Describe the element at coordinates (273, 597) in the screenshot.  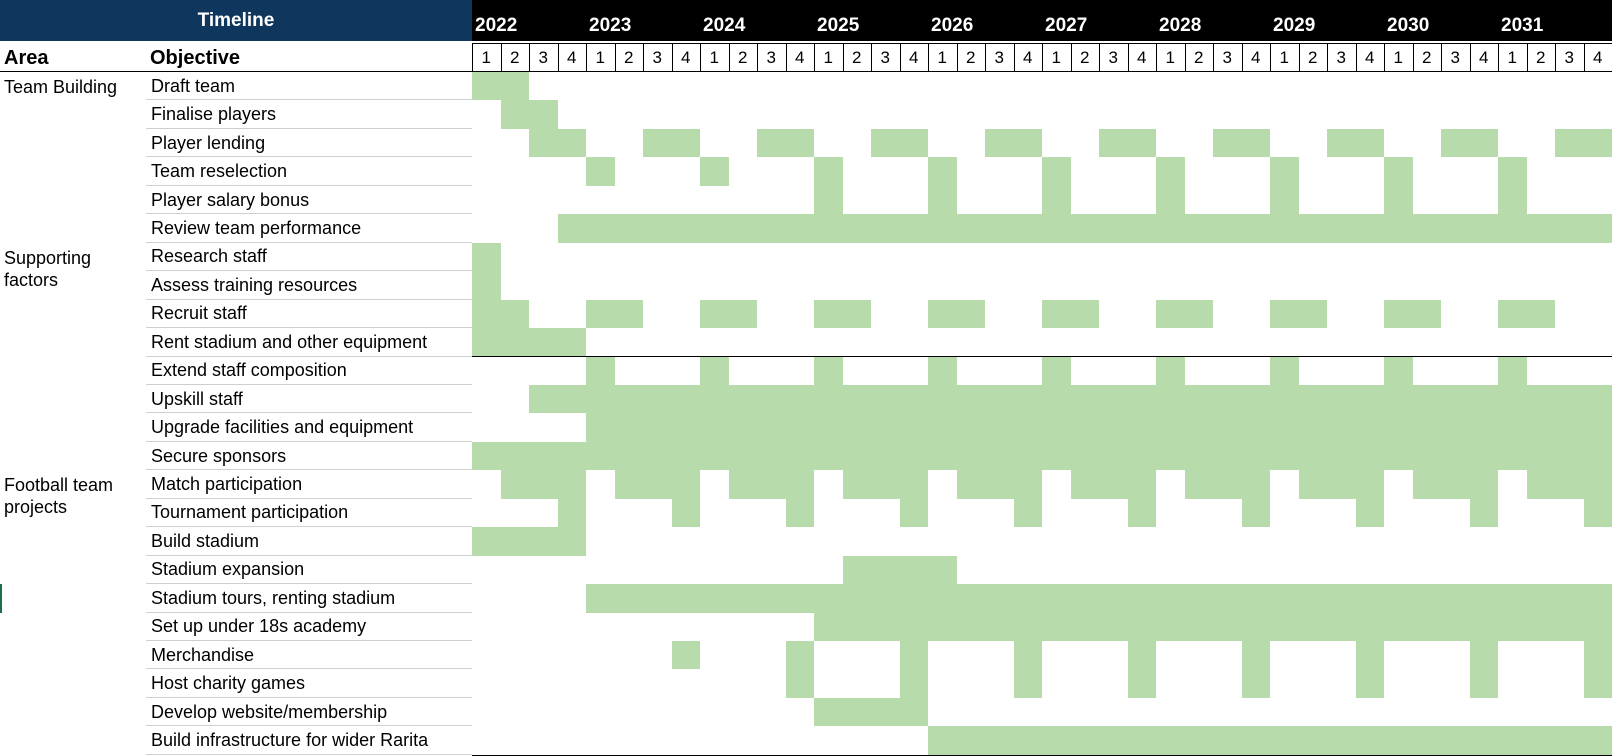
I see `objective-label: Stadium tours, renting stadium` at that location.